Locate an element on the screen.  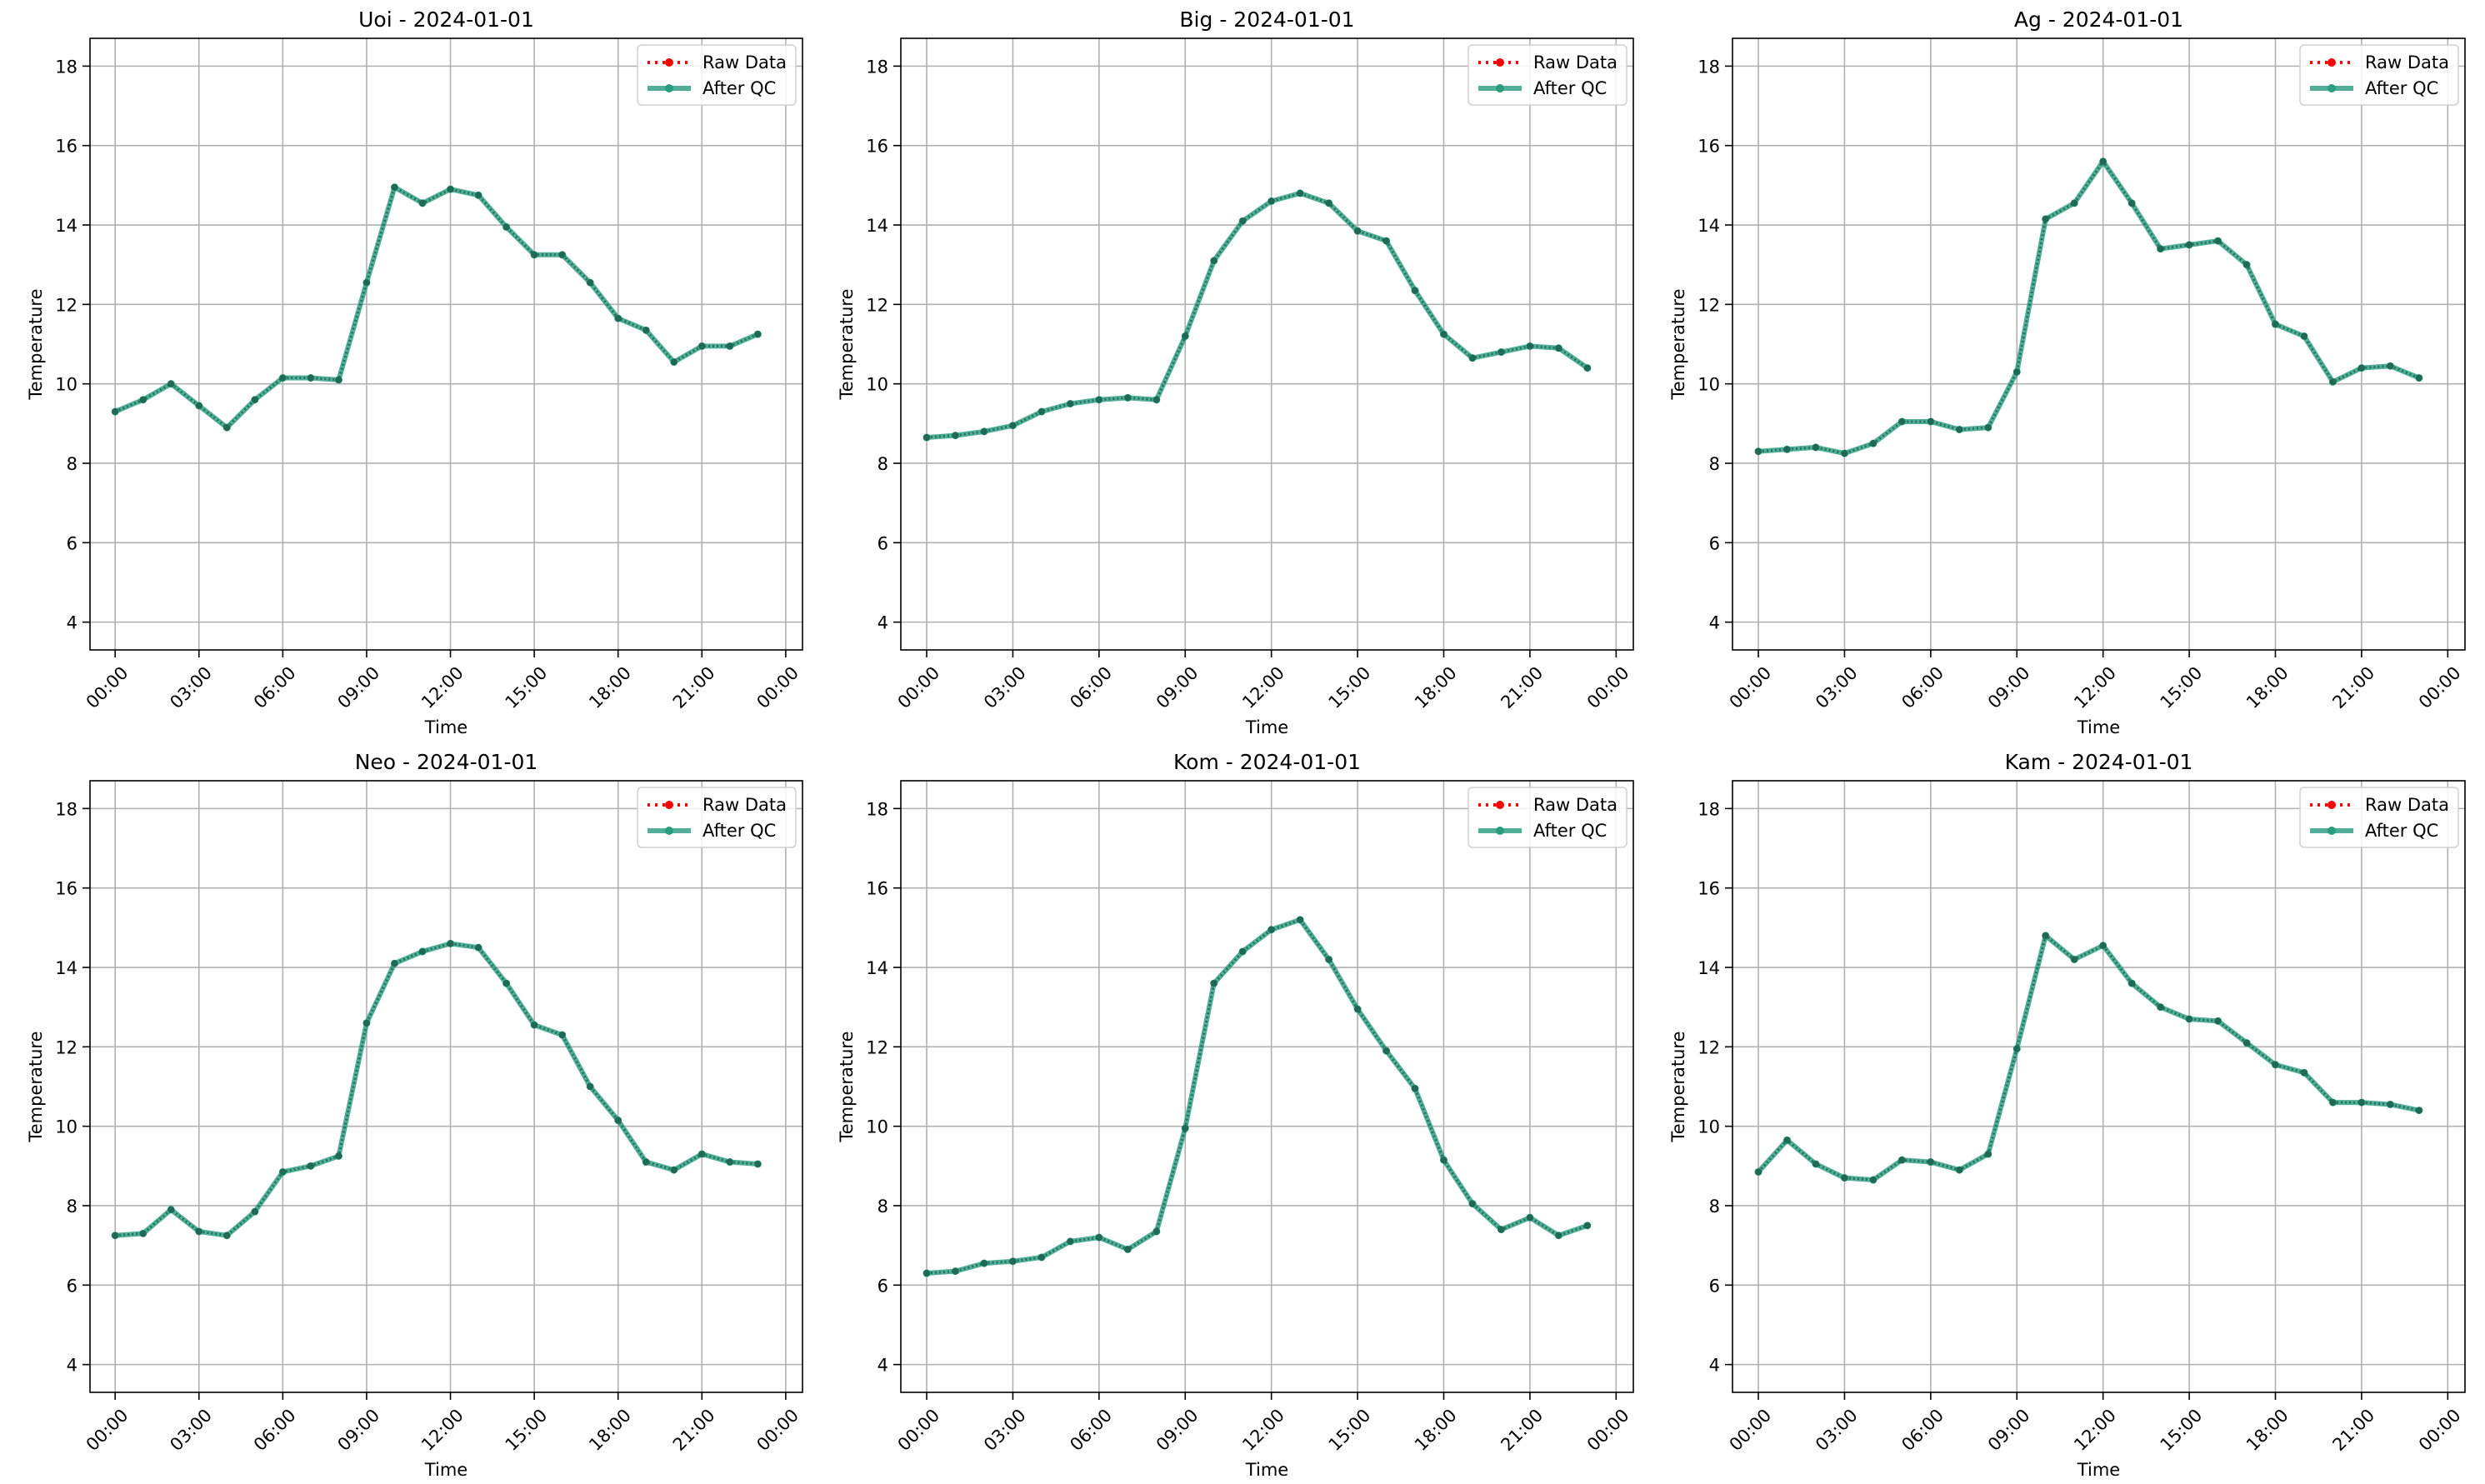
legend-label-after-qc: After QC is located at coordinates (739, 88).